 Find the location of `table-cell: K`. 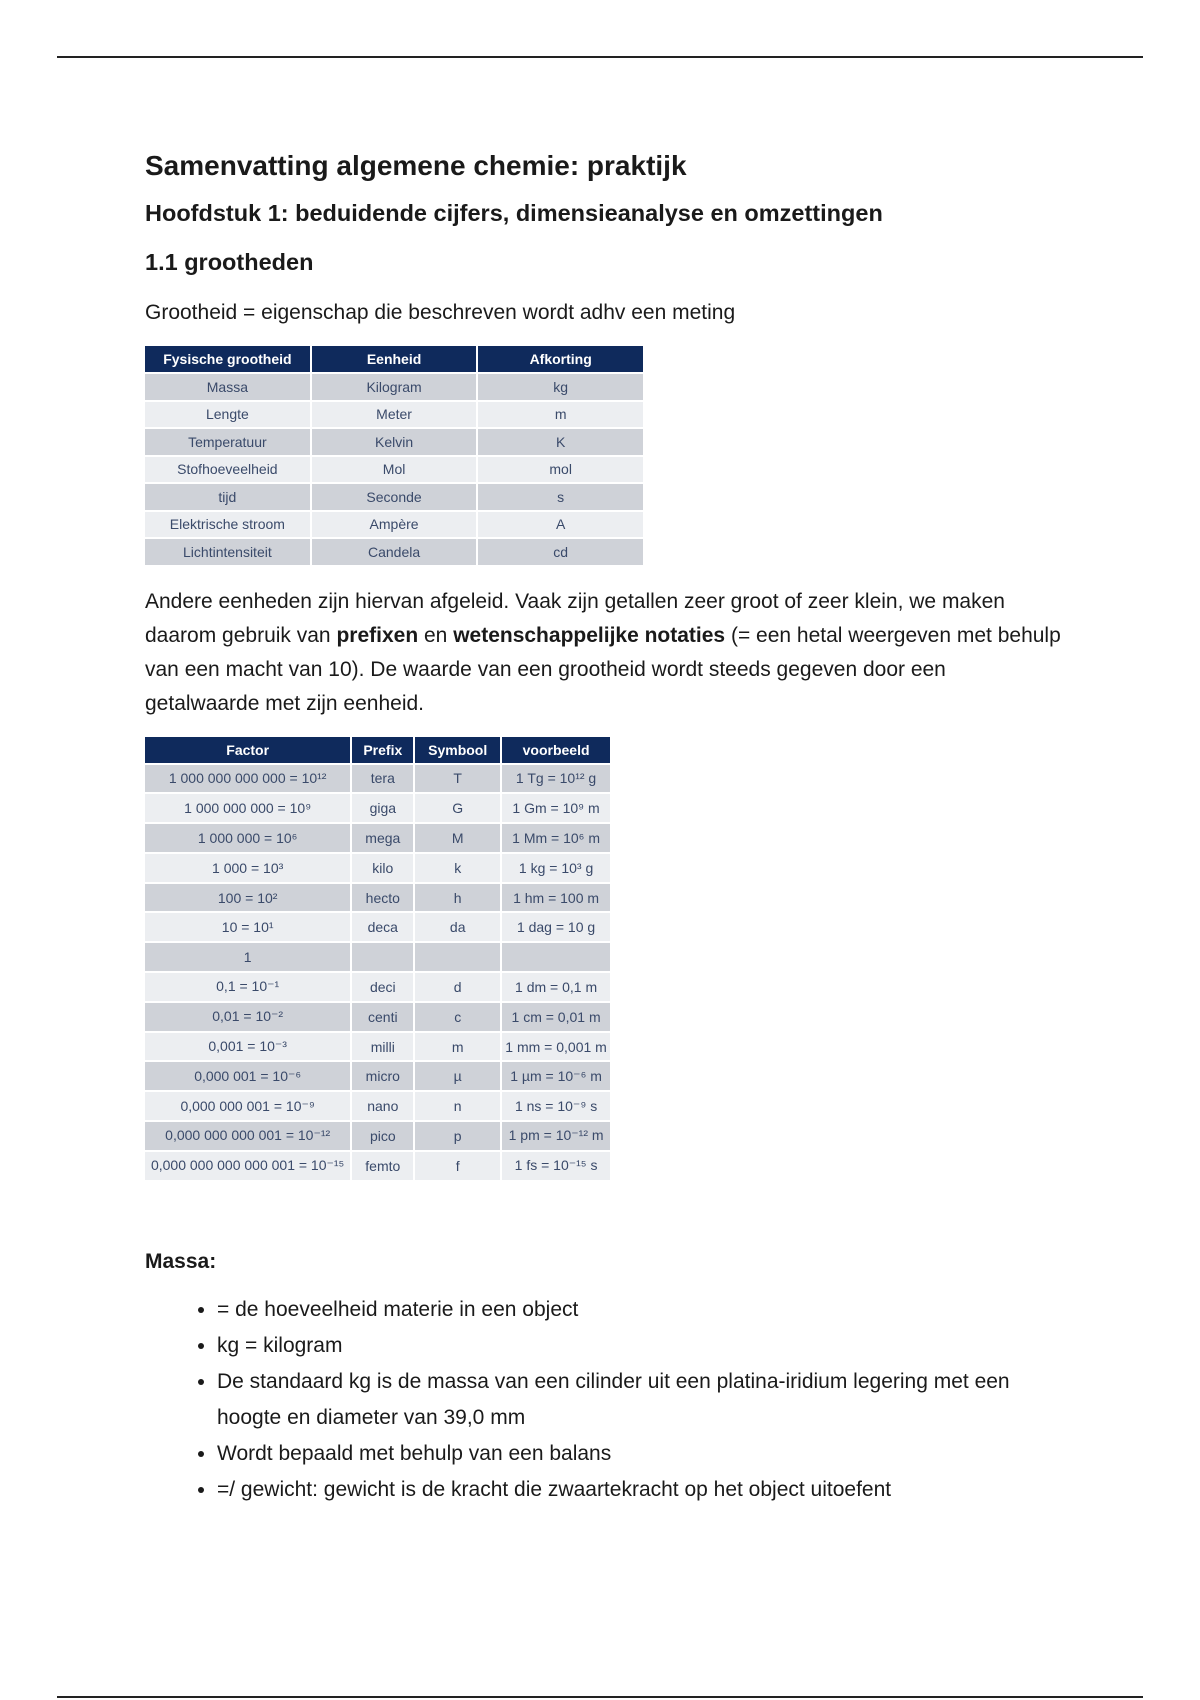

table-cell: K is located at coordinates (561, 441).